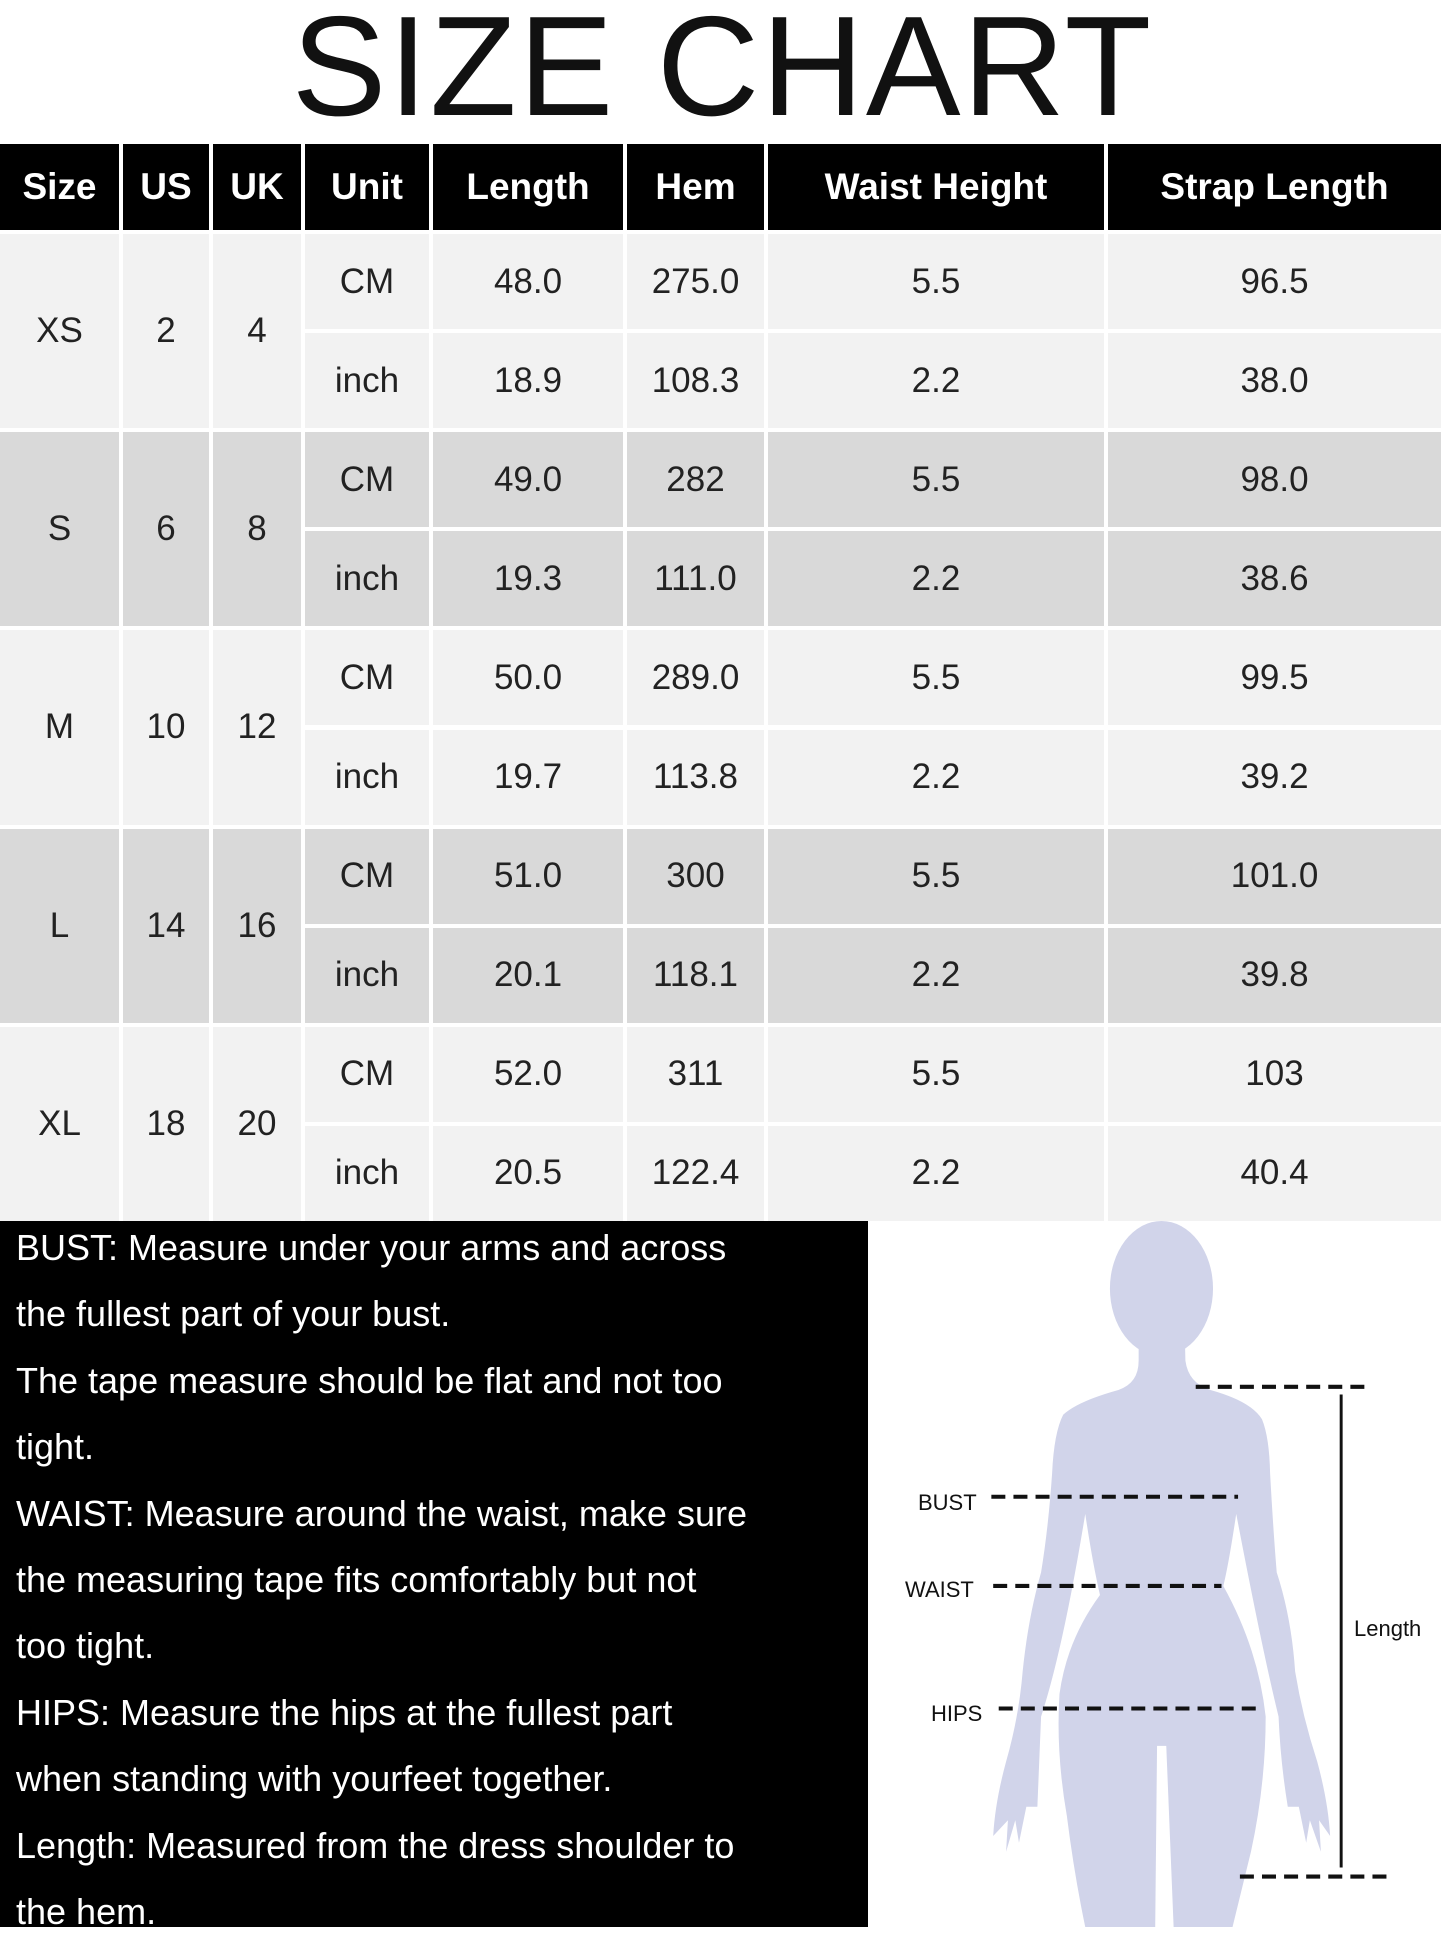 The width and height of the screenshot is (1445, 1945). I want to click on hips-label: HIPS, so click(957, 1713).